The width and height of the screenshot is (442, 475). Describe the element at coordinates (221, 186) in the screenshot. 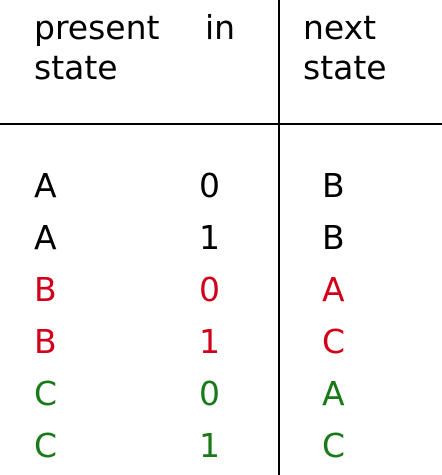

I see `table-row: A 0 B` at that location.